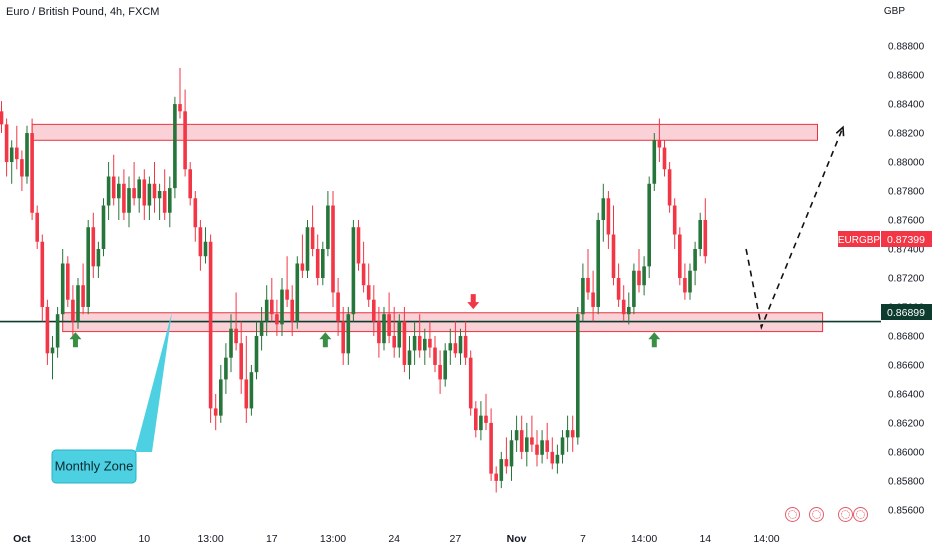  Describe the element at coordinates (906, 105) in the screenshot. I see `y-tick-label: 0.88400` at that location.